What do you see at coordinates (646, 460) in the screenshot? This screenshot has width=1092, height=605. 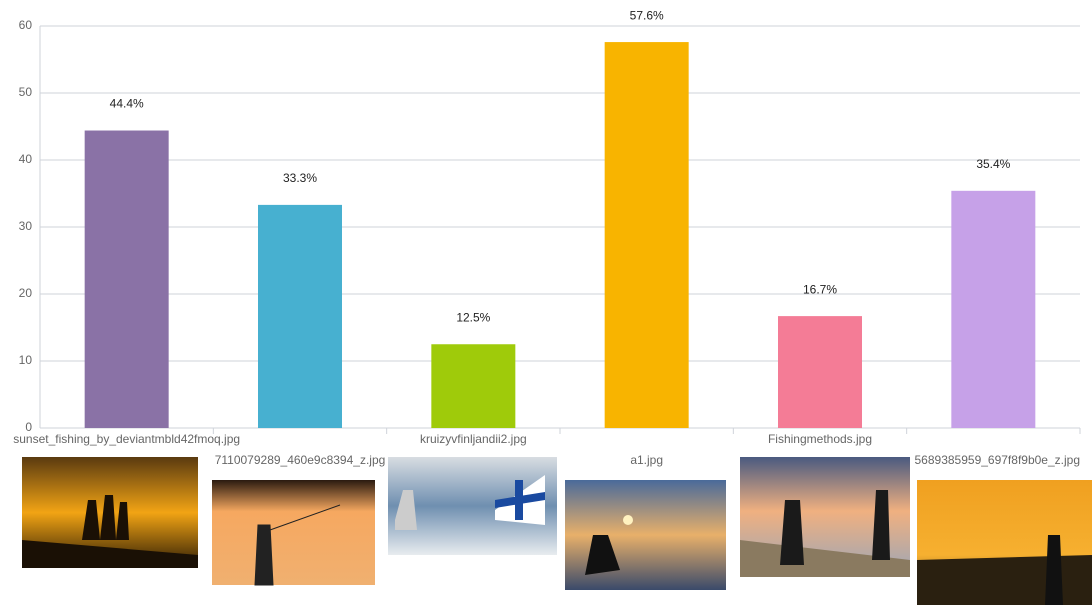 I see `x-tick-label: a1.jpg` at bounding box center [646, 460].